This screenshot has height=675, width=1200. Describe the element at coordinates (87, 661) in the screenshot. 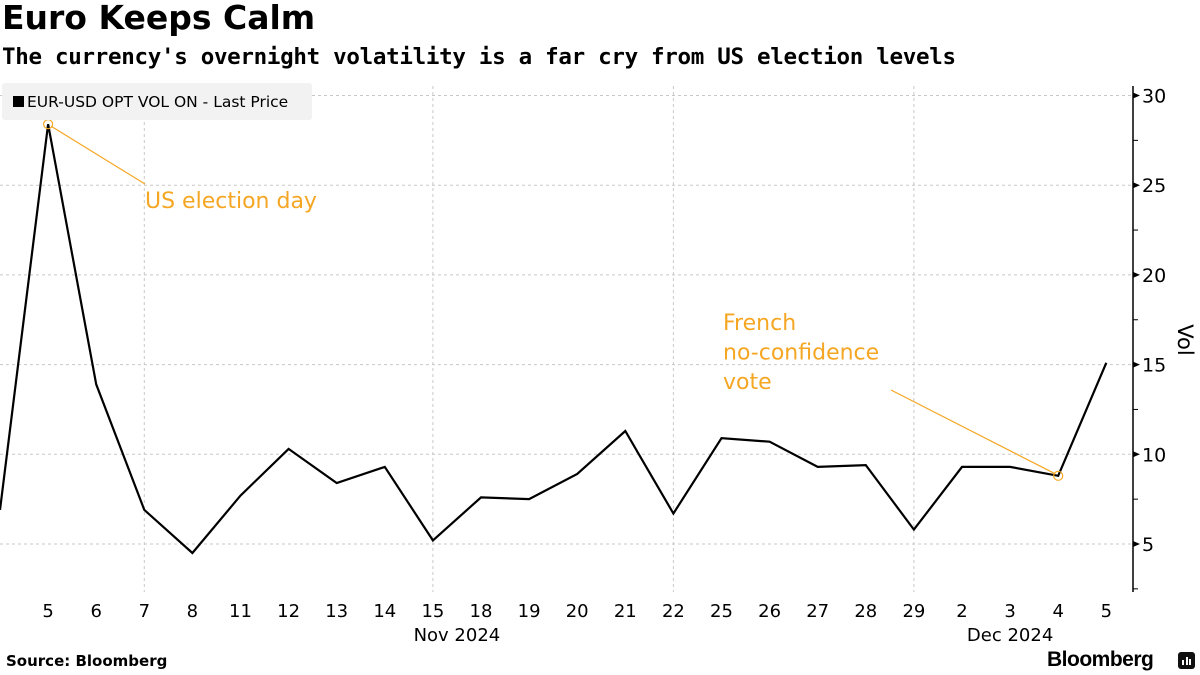

I see `source-note: Source: Bloomberg` at that location.